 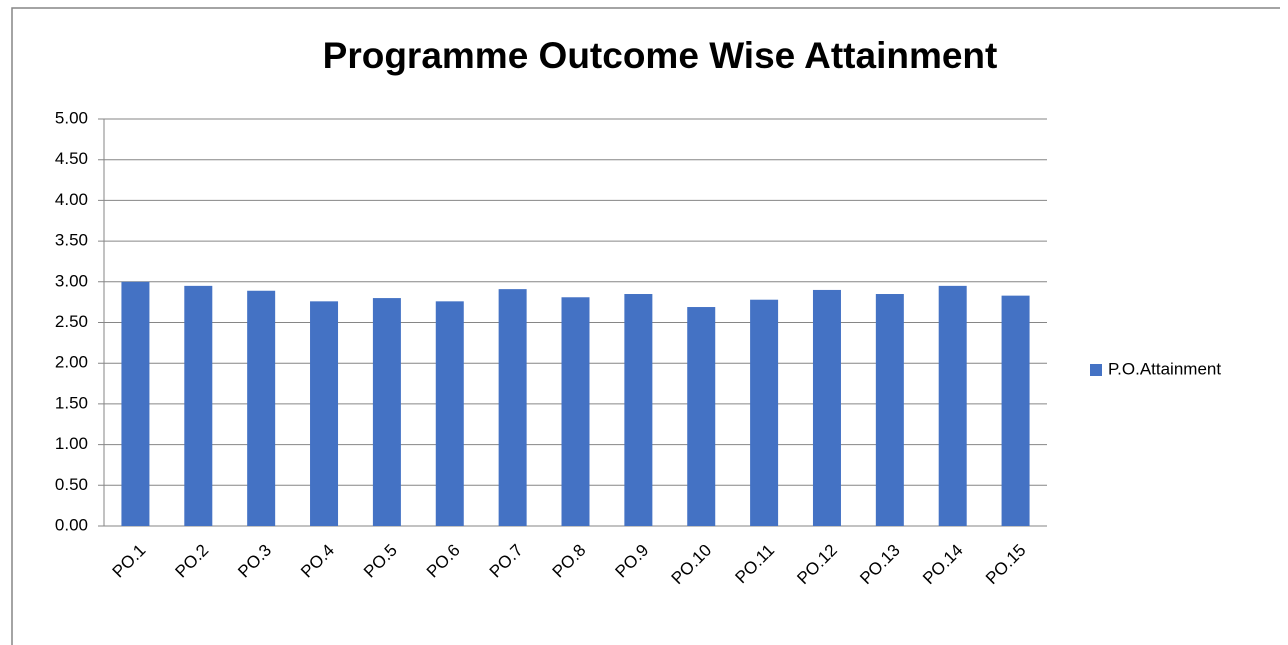 I want to click on y-tick-label: 3.50, so click(x=71, y=240).